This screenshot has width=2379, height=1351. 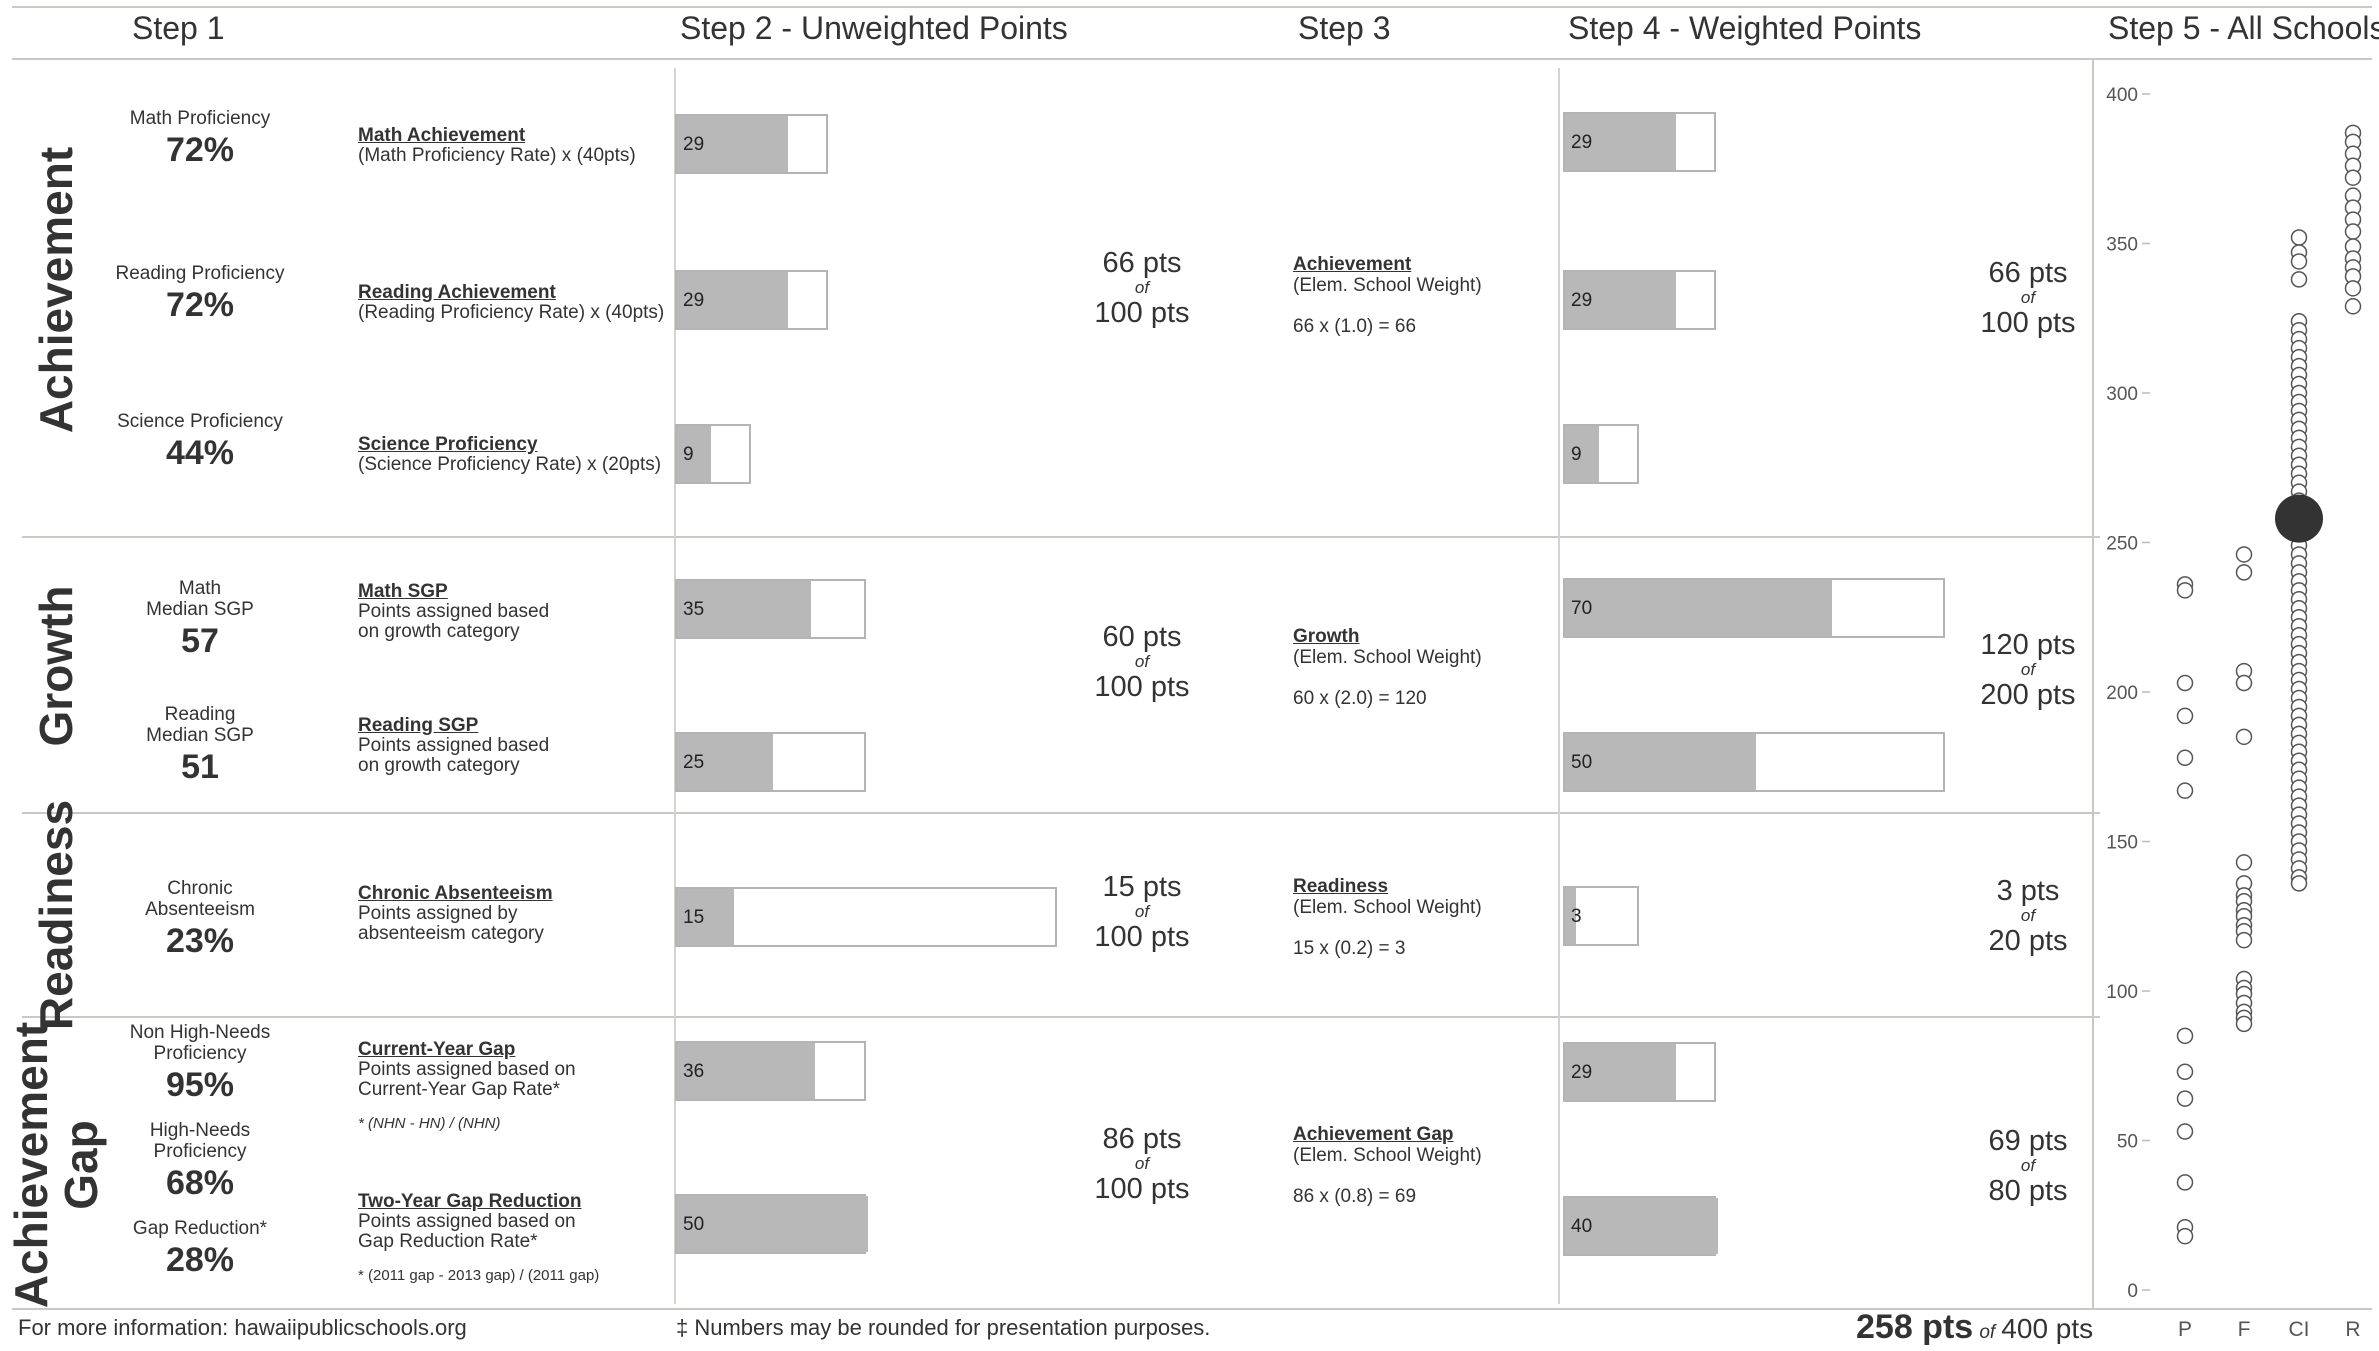 What do you see at coordinates (2028, 1191) in the screenshot?
I see `total-max: 80 pts` at bounding box center [2028, 1191].